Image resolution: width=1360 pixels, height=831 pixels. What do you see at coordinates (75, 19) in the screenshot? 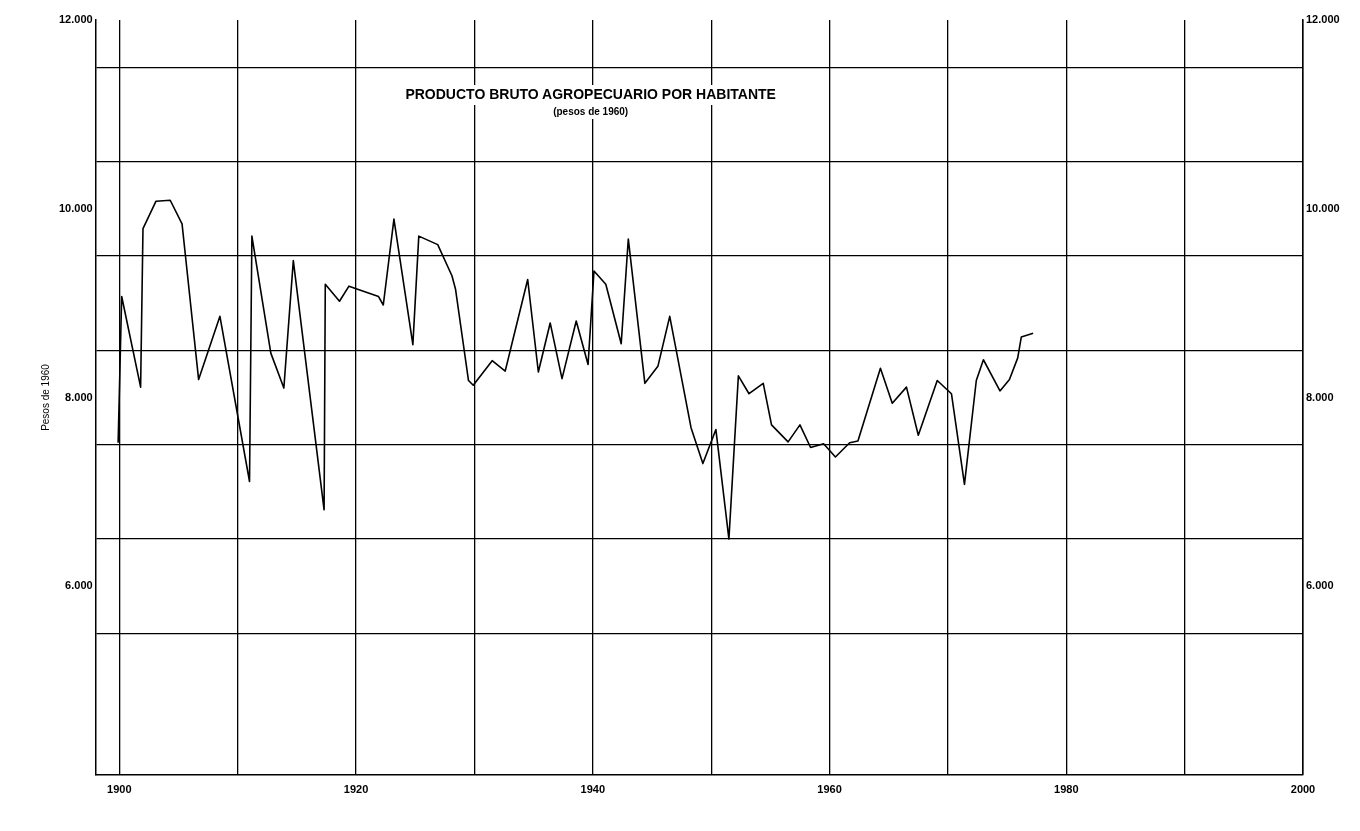
I see `y-tick-label: 12.000` at bounding box center [75, 19].